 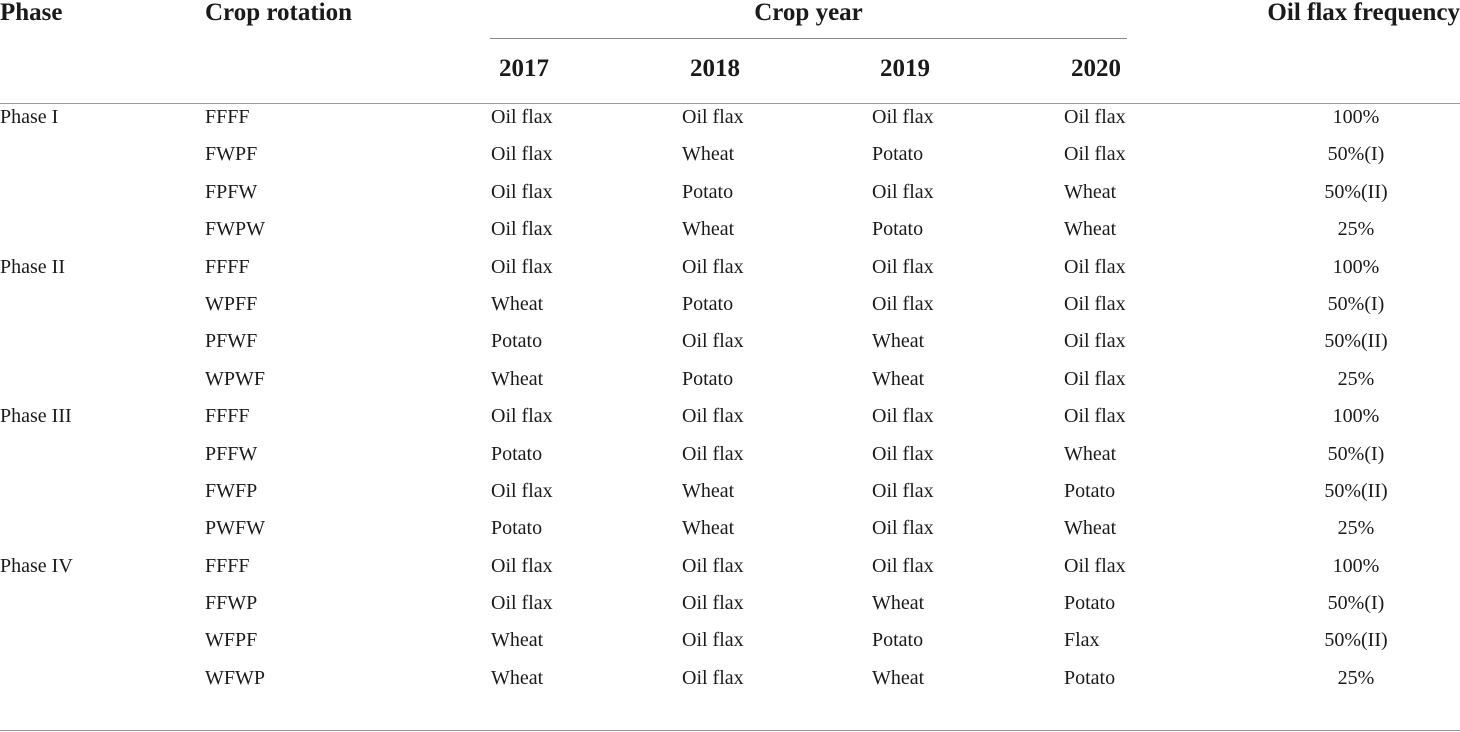 I want to click on cell-crop-rotation: WFPF, so click(x=231, y=640).